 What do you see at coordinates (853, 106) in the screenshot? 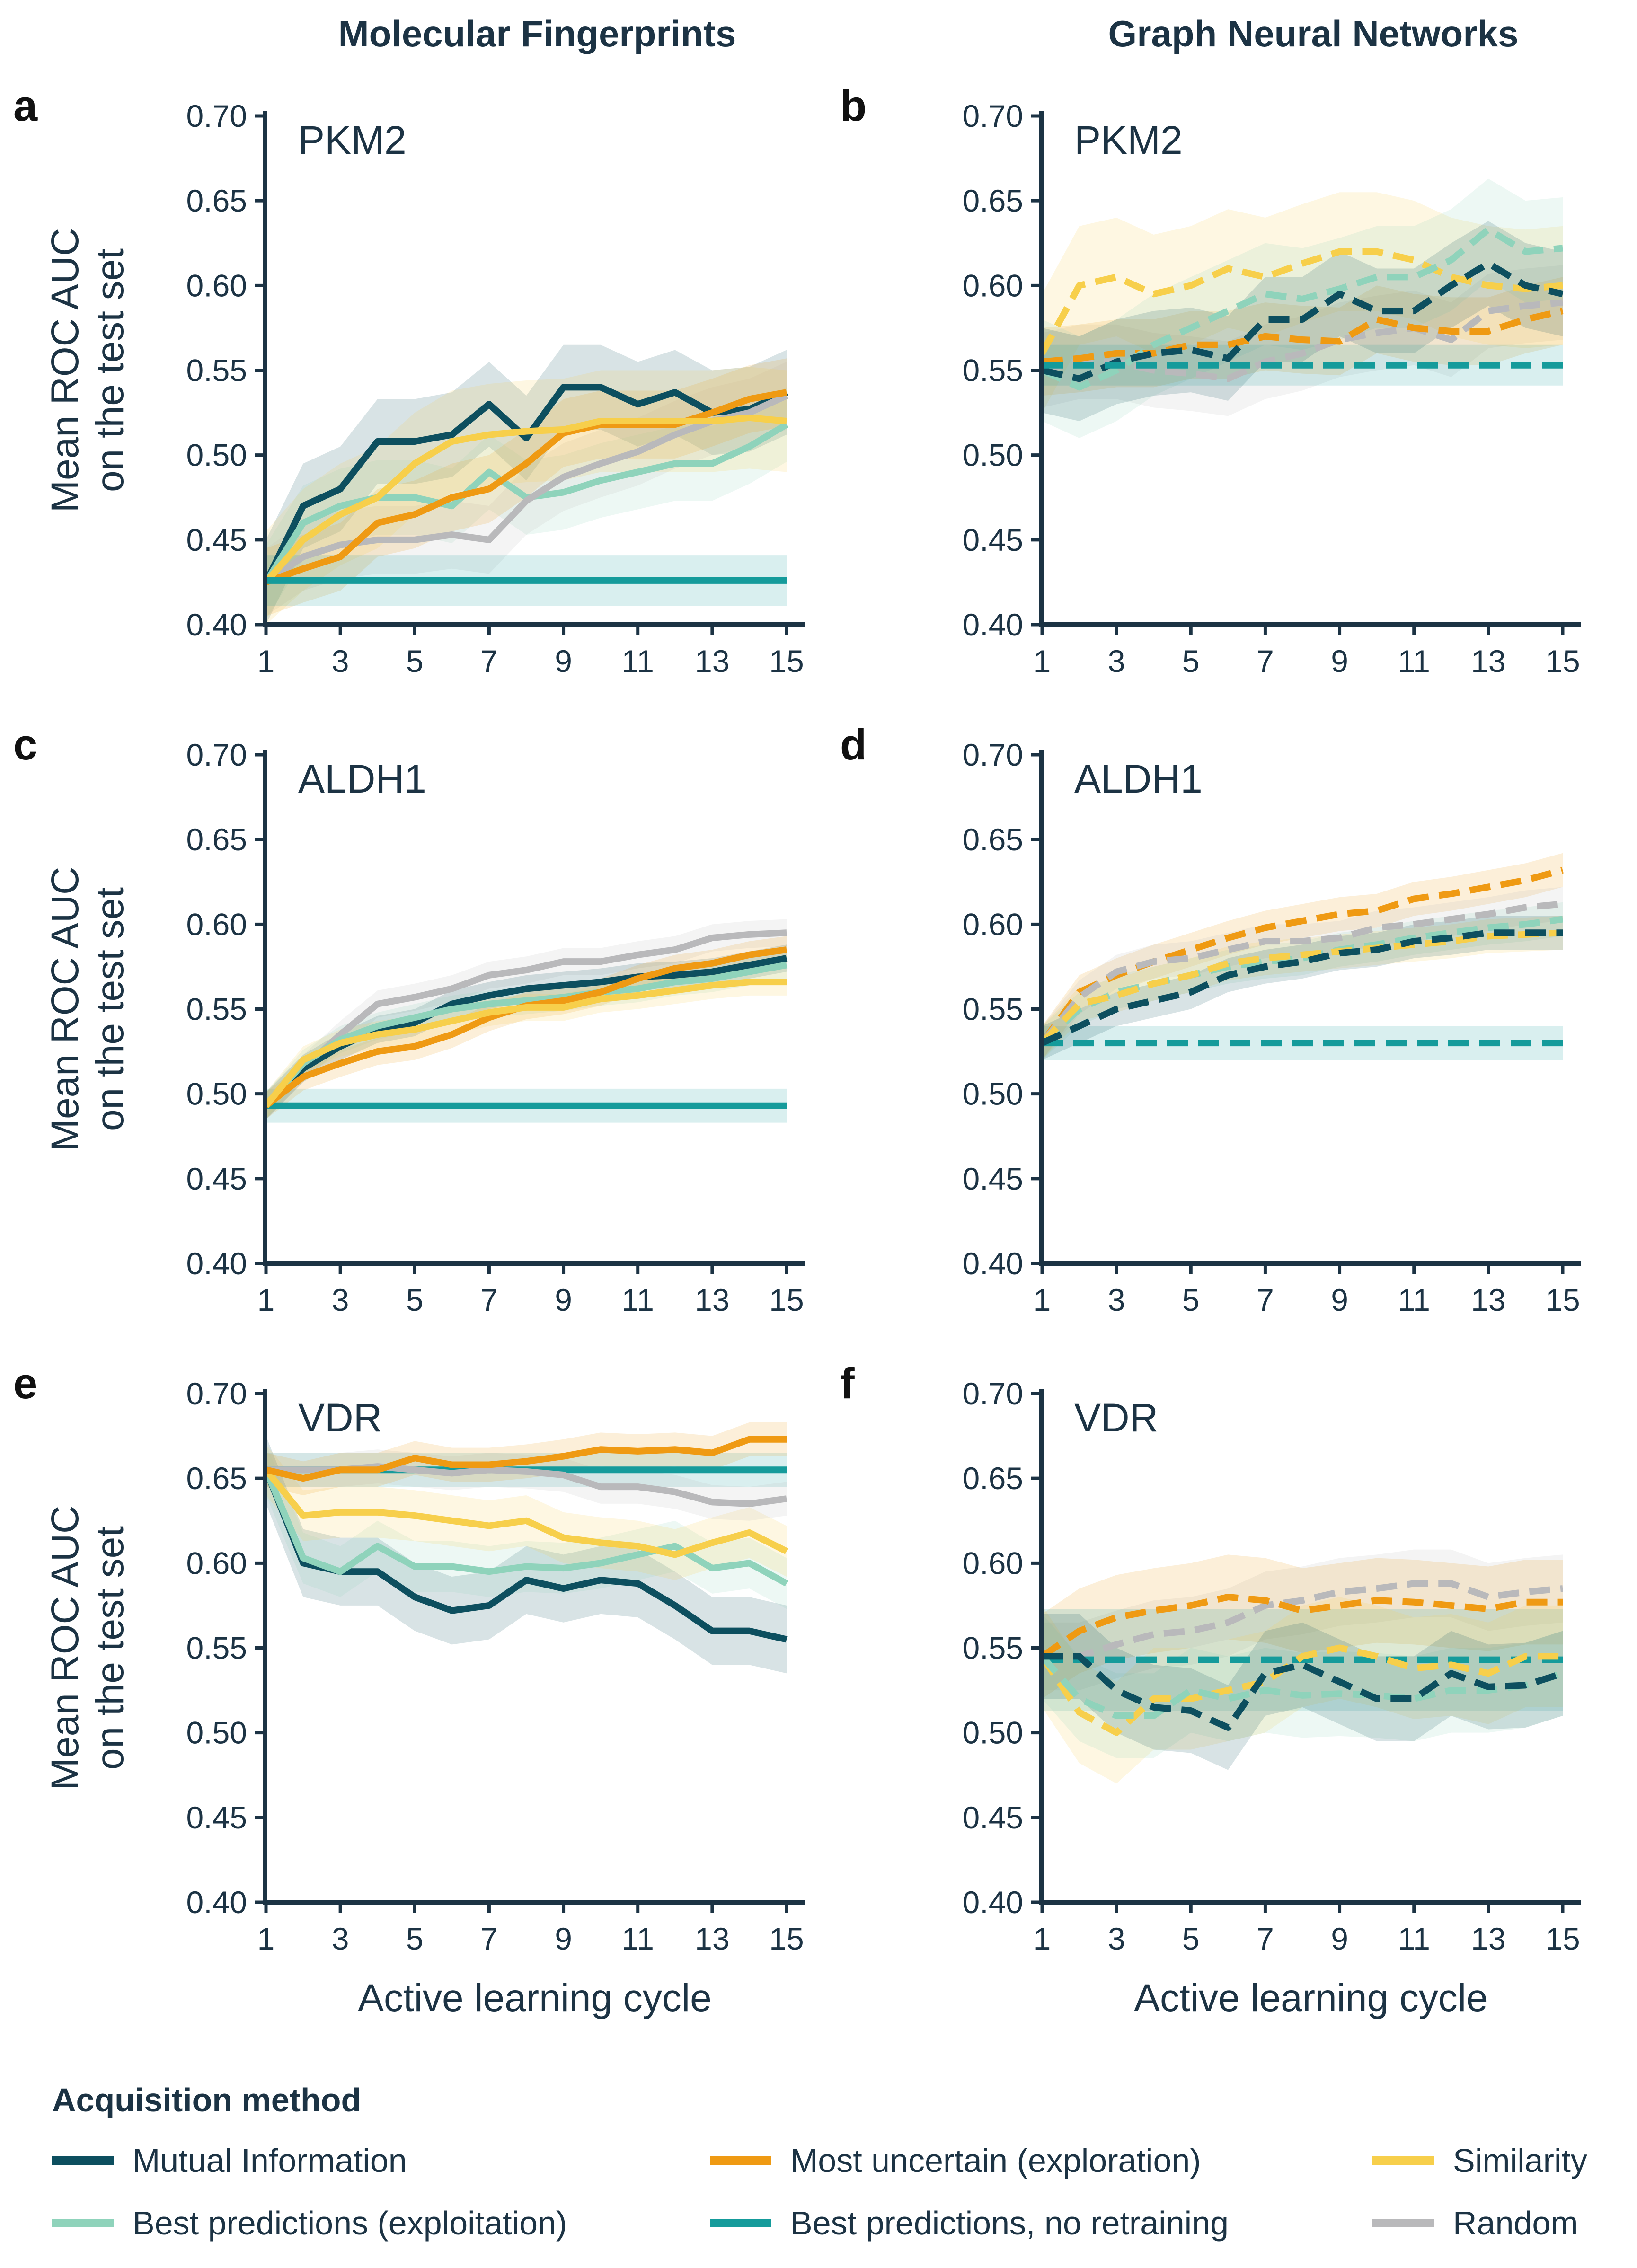
I see `panel-letter: b` at bounding box center [853, 106].